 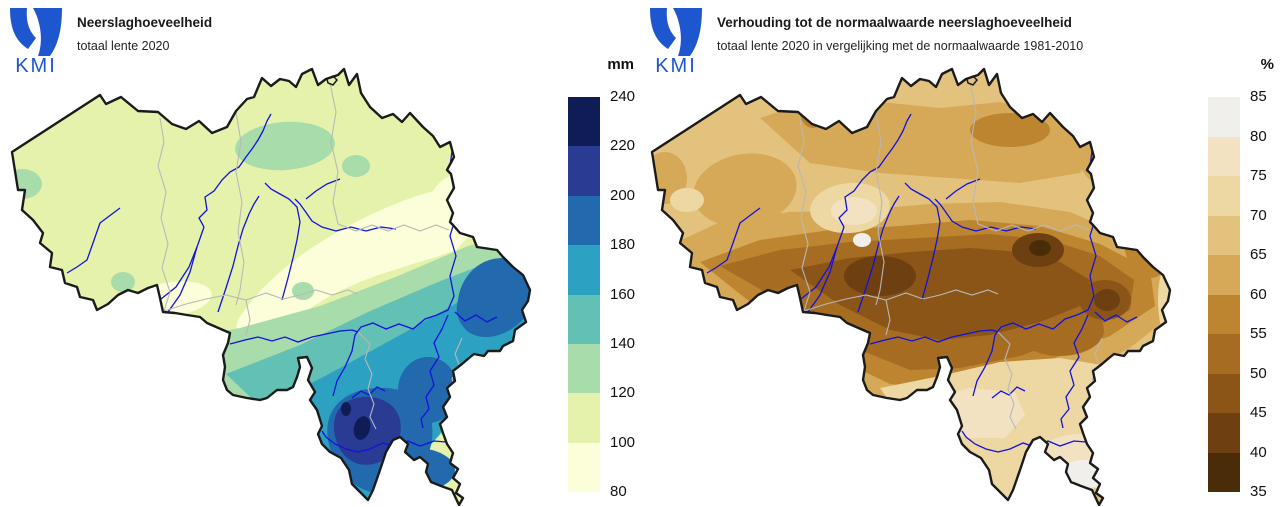 I want to click on legend-tick-label: 200, so click(x=623, y=195).